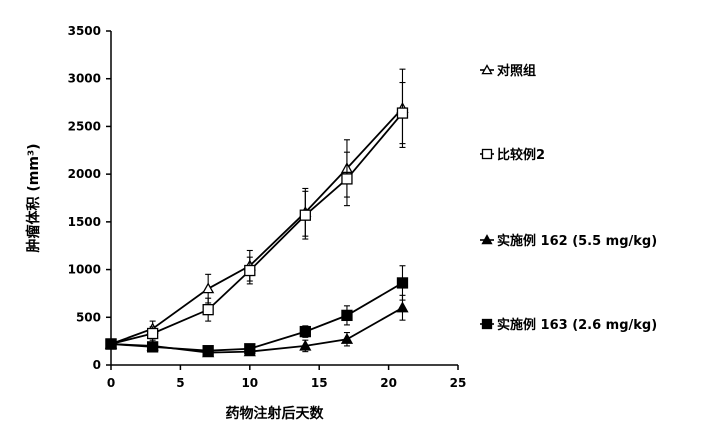  I want to click on y-axis-title: 肿瘤体积 (mm³), so click(33, 198).